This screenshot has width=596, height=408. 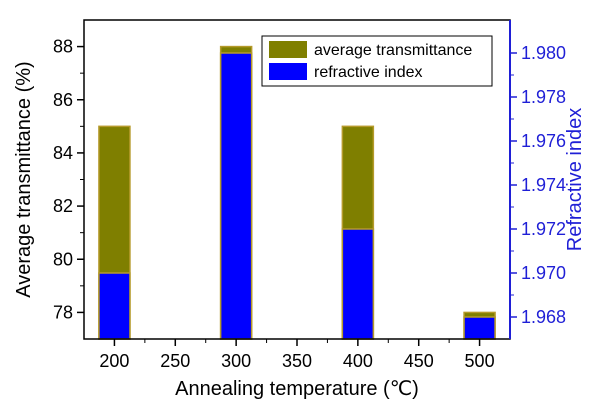 I want to click on left-tick-label: 80, so click(x=63, y=259).